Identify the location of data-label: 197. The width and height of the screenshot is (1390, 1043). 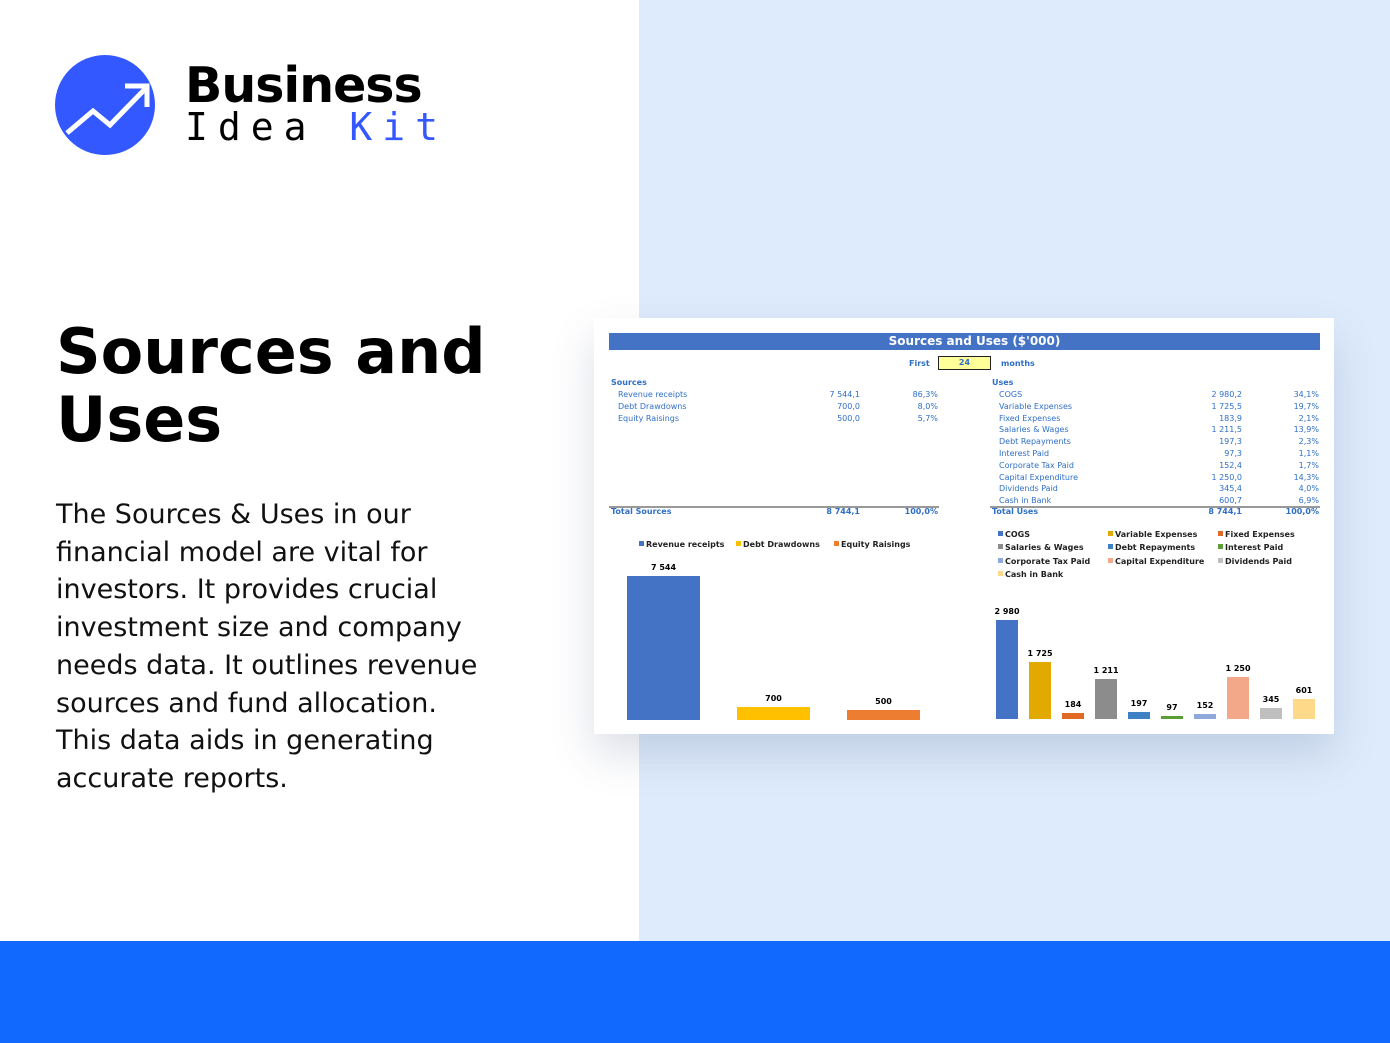
(1139, 704).